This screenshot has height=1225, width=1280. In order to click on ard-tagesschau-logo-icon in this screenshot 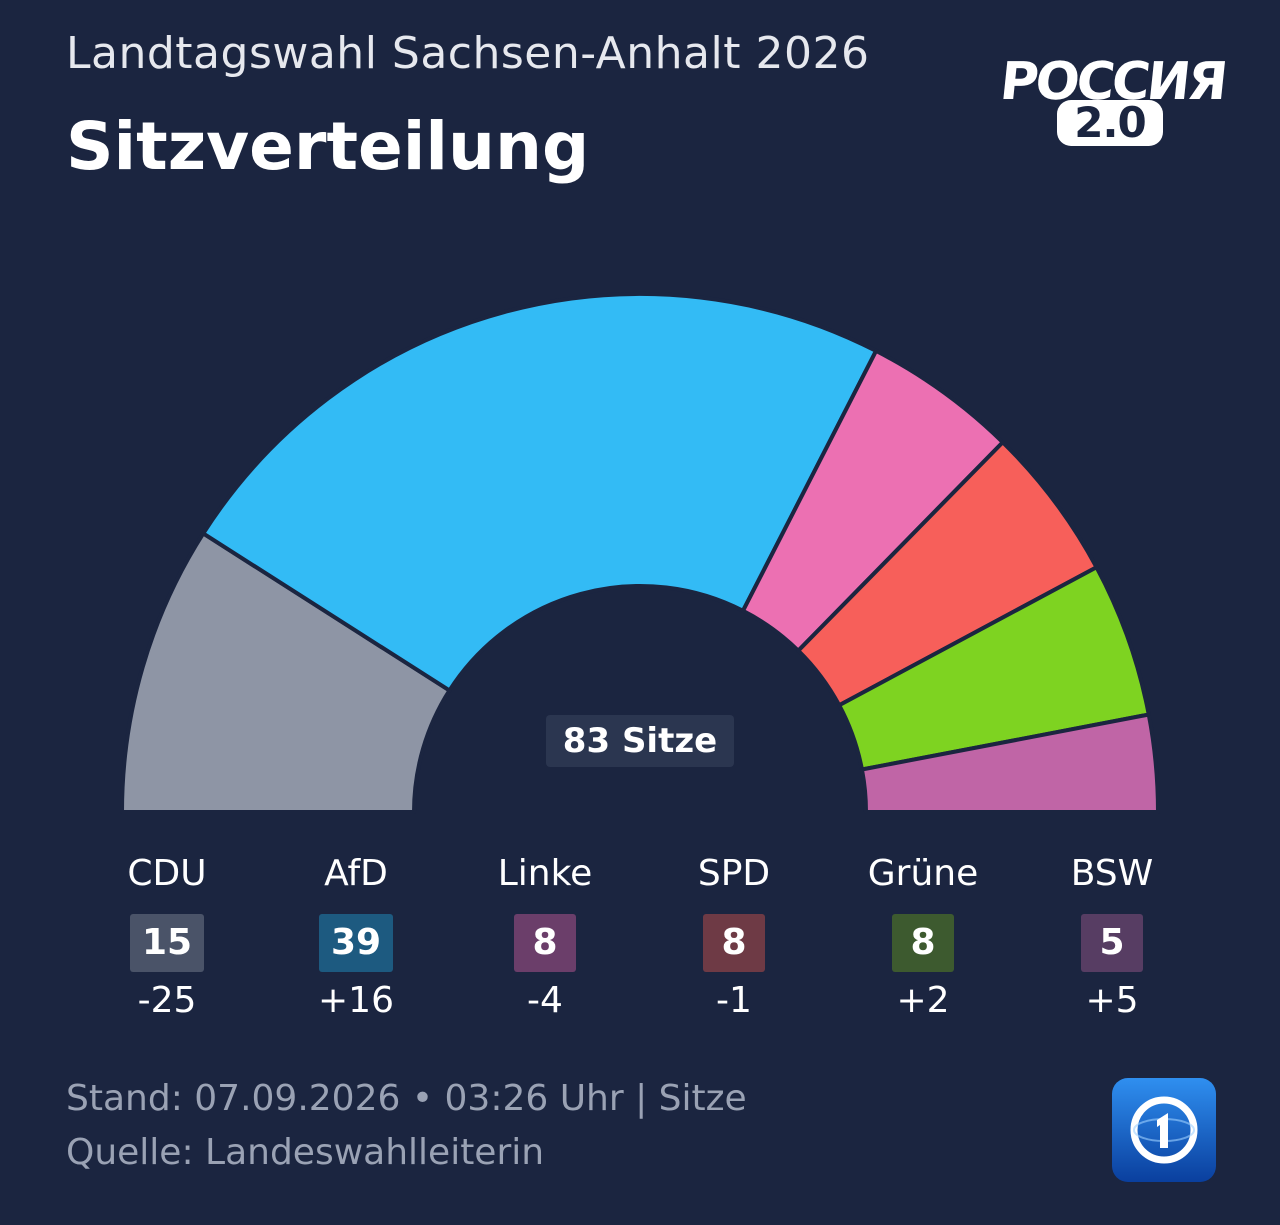, I will do `click(1164, 1130)`.